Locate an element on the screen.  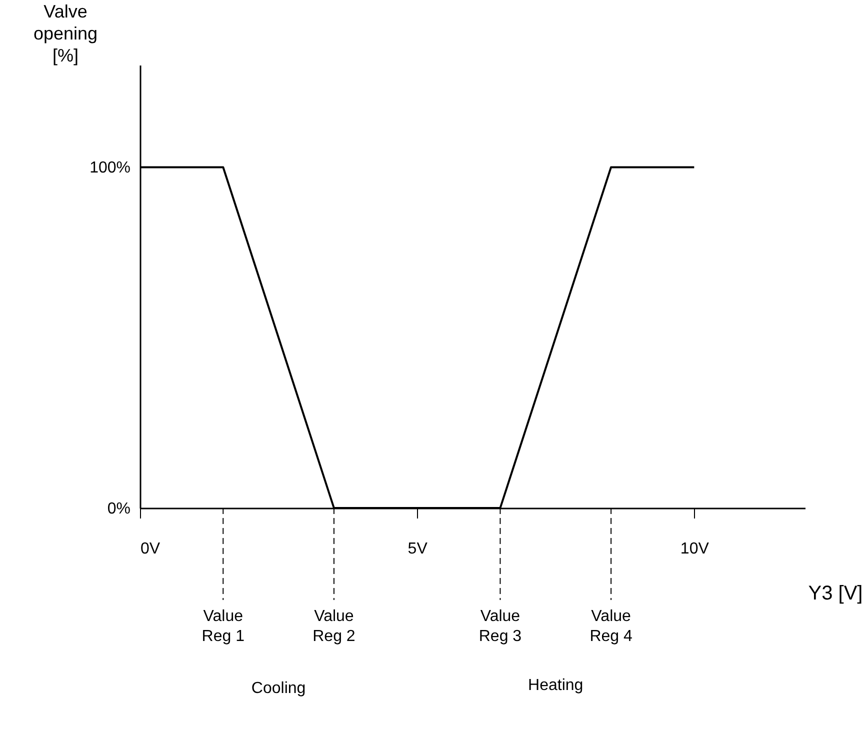
ref-line-label: Value Reg 3 is located at coordinates (500, 626).